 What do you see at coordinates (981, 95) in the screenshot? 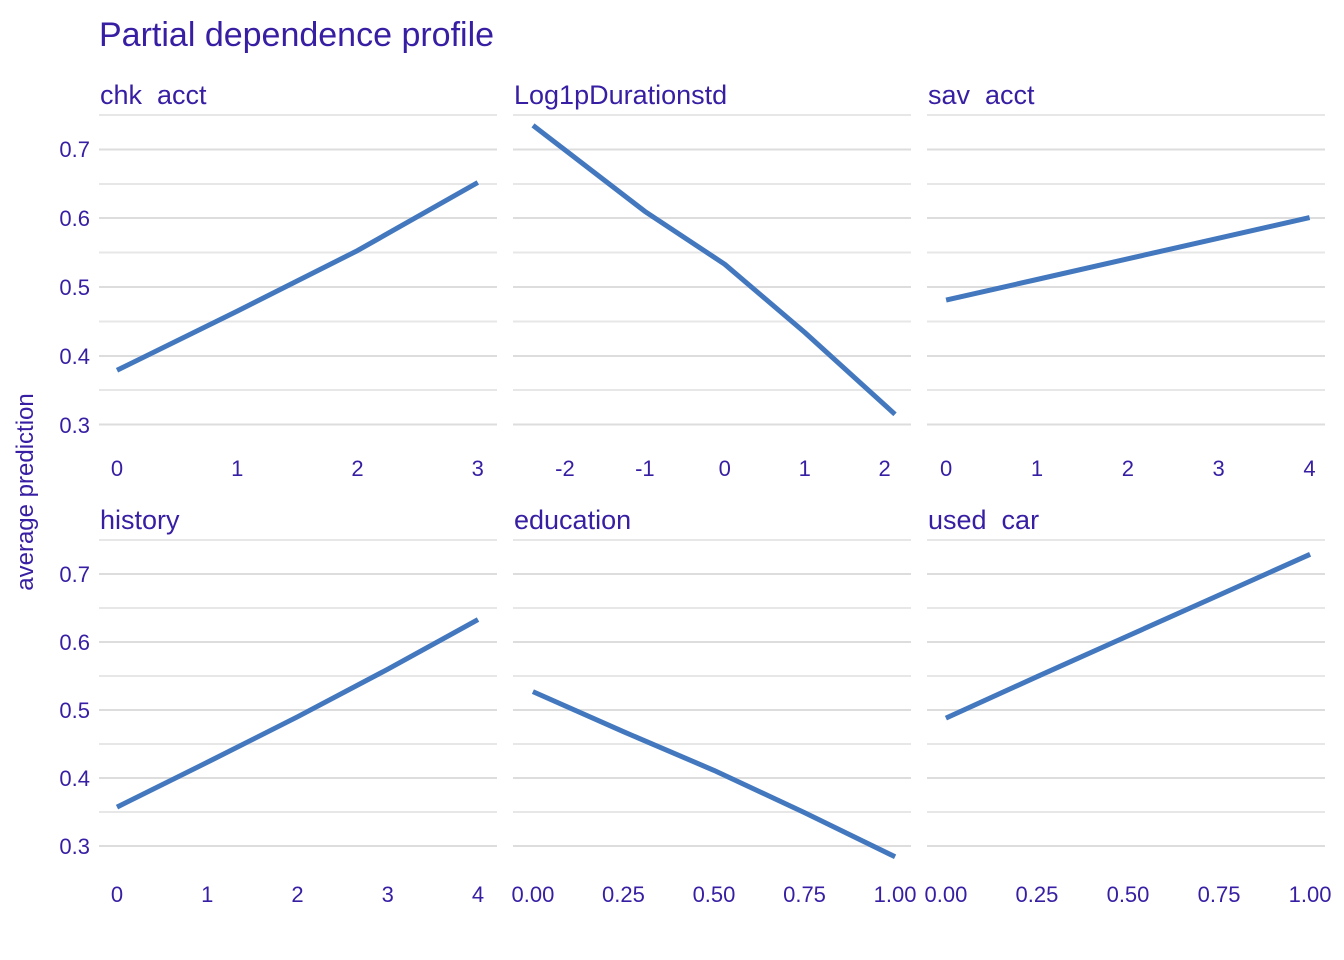
I see `facet-strip-label: sav acct` at bounding box center [981, 95].